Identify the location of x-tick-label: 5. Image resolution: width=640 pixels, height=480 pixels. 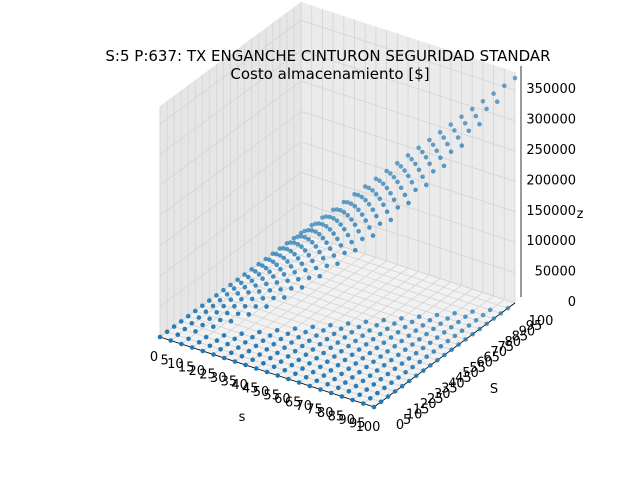
(165, 361).